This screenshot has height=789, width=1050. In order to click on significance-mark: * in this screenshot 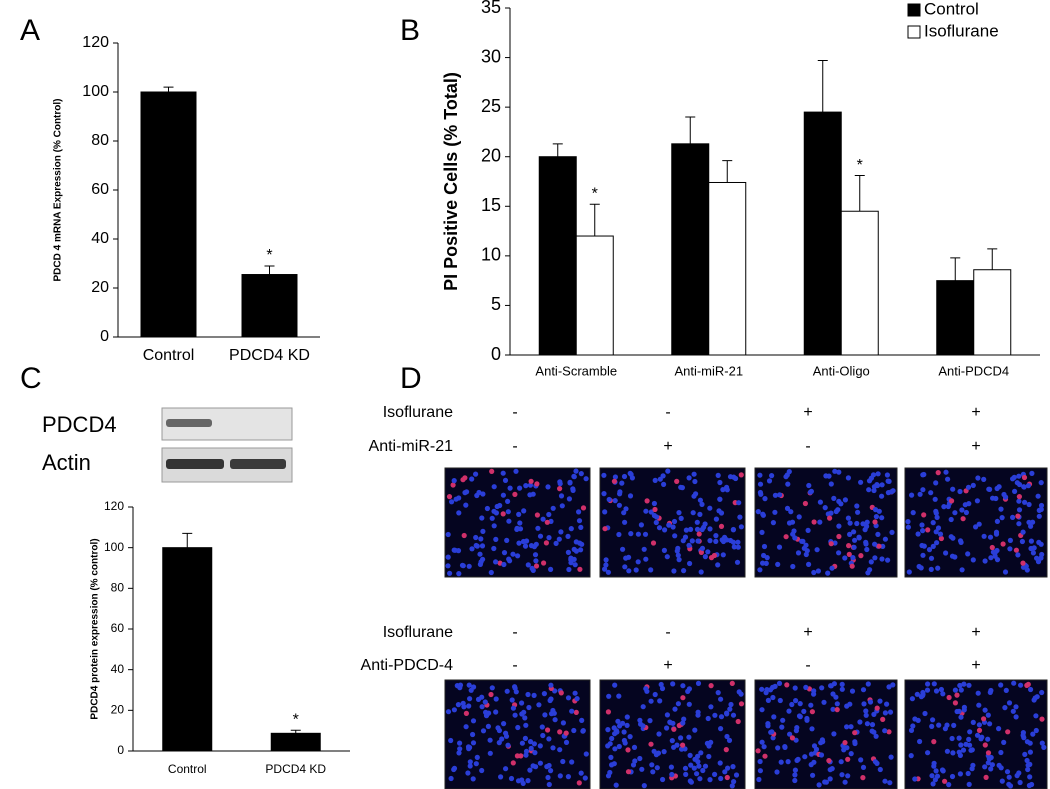, I will do `click(860, 165)`.